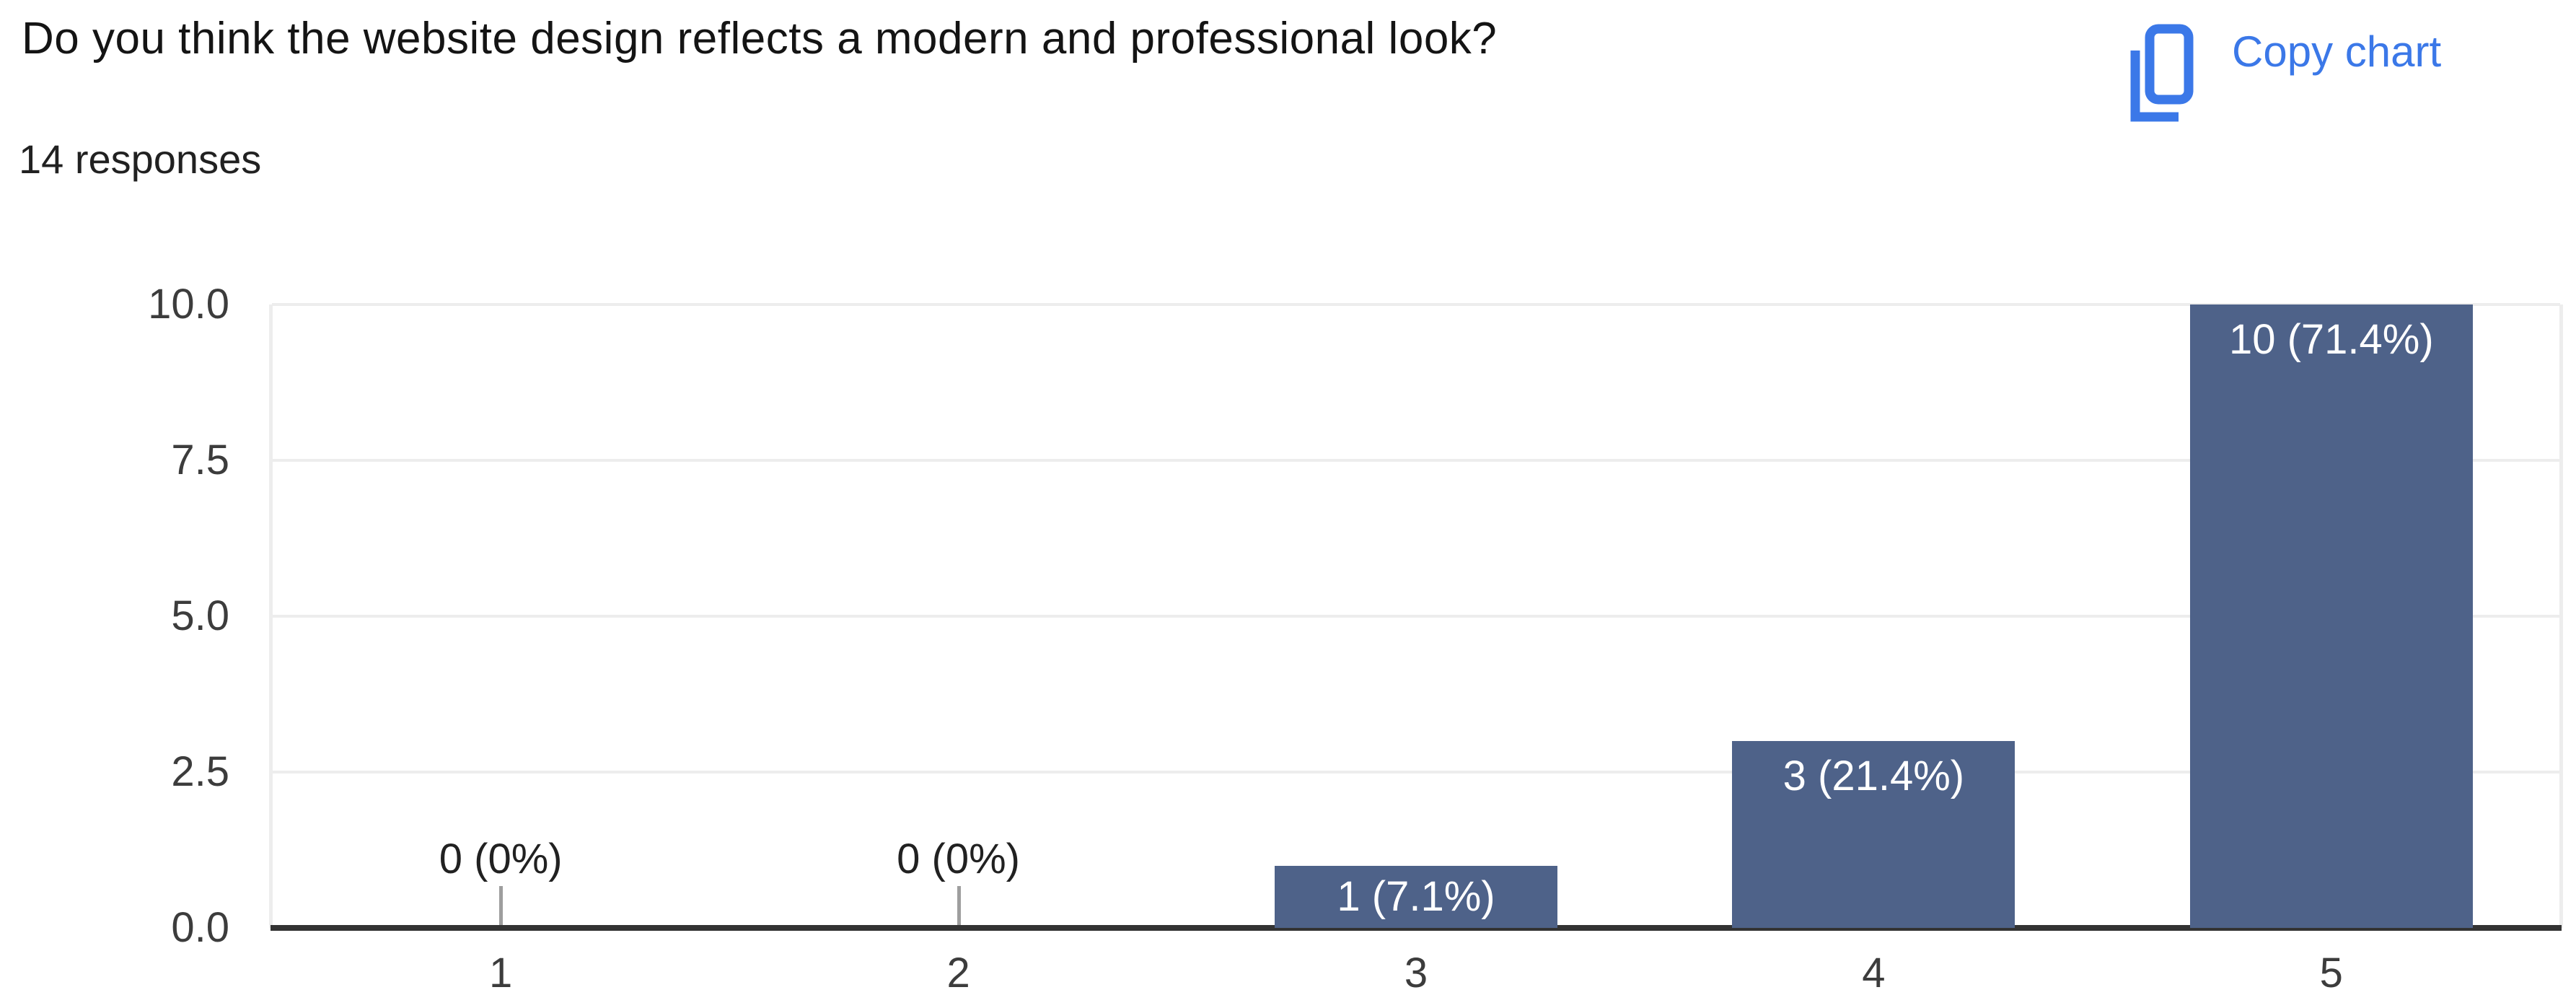 The width and height of the screenshot is (2576, 1008). I want to click on bar-value-label: 1 (7.1%), so click(1416, 896).